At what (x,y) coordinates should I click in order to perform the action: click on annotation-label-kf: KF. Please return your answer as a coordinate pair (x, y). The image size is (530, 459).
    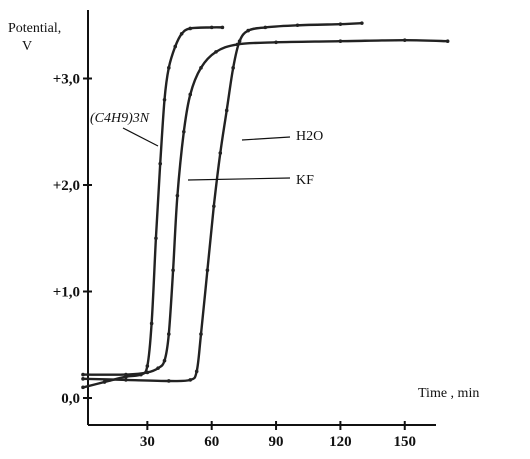
    Looking at the image, I should click on (305, 180).